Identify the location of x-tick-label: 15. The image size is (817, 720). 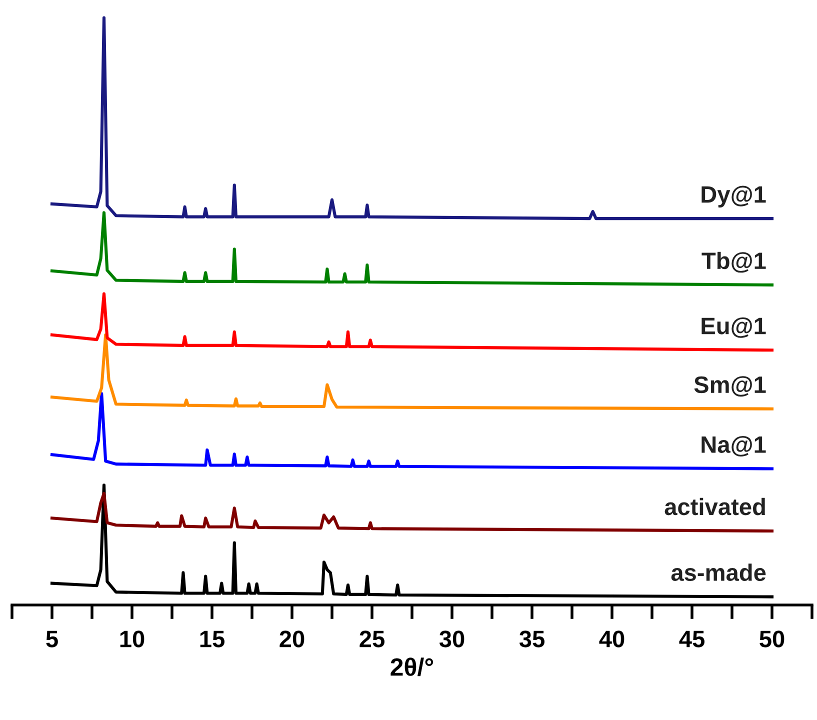
(212, 639).